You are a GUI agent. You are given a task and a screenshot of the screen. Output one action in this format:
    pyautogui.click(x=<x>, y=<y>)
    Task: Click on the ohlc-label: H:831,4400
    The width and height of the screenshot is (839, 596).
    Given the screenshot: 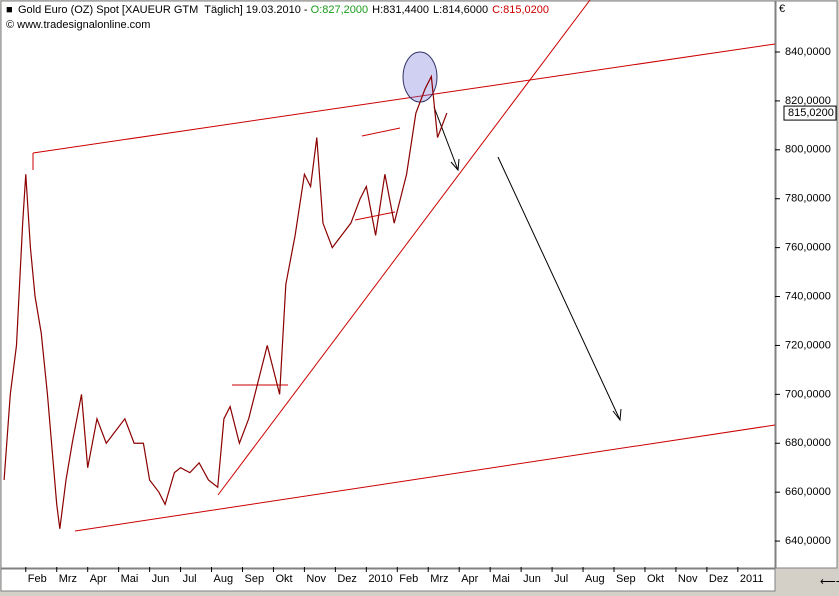 What is the action you would take?
    pyautogui.click(x=400, y=10)
    